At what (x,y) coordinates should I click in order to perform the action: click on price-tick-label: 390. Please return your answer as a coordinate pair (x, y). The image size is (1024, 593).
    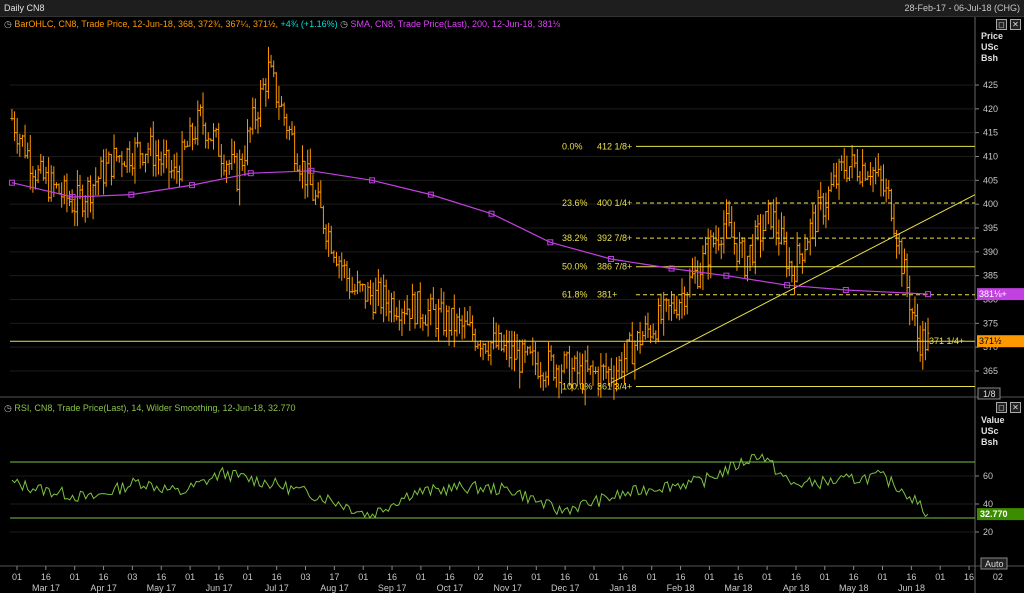
    Looking at the image, I should click on (990, 252).